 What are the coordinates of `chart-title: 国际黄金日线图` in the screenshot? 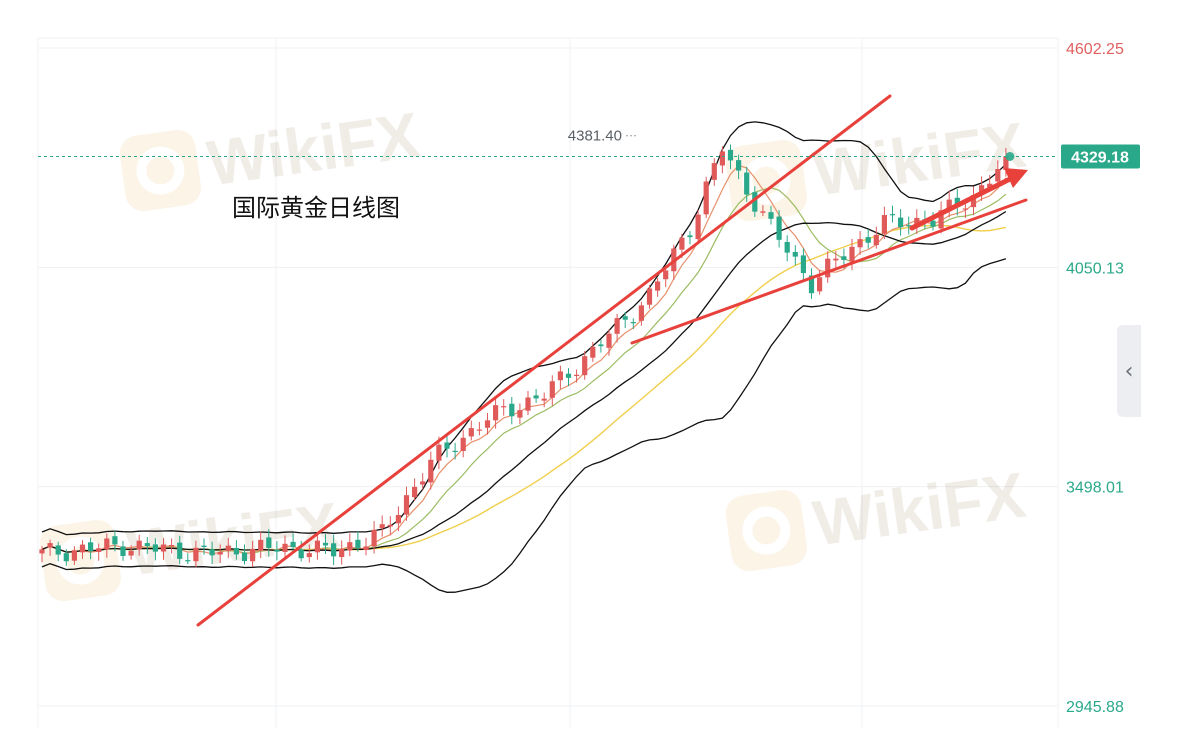 It's located at (316, 208).